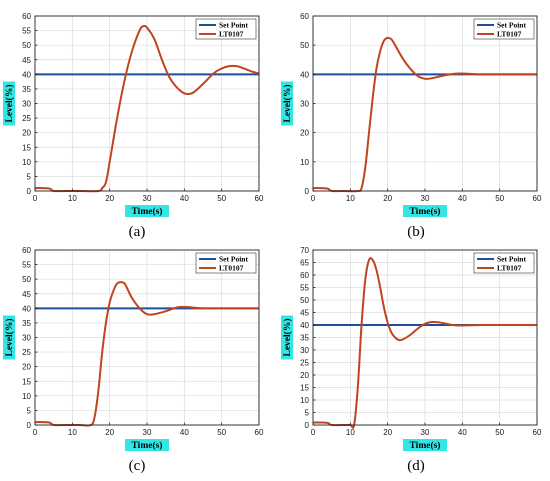 The width and height of the screenshot is (550, 481). Describe the element at coordinates (137, 232) in the screenshot. I see `panel-caption: (a)` at that location.